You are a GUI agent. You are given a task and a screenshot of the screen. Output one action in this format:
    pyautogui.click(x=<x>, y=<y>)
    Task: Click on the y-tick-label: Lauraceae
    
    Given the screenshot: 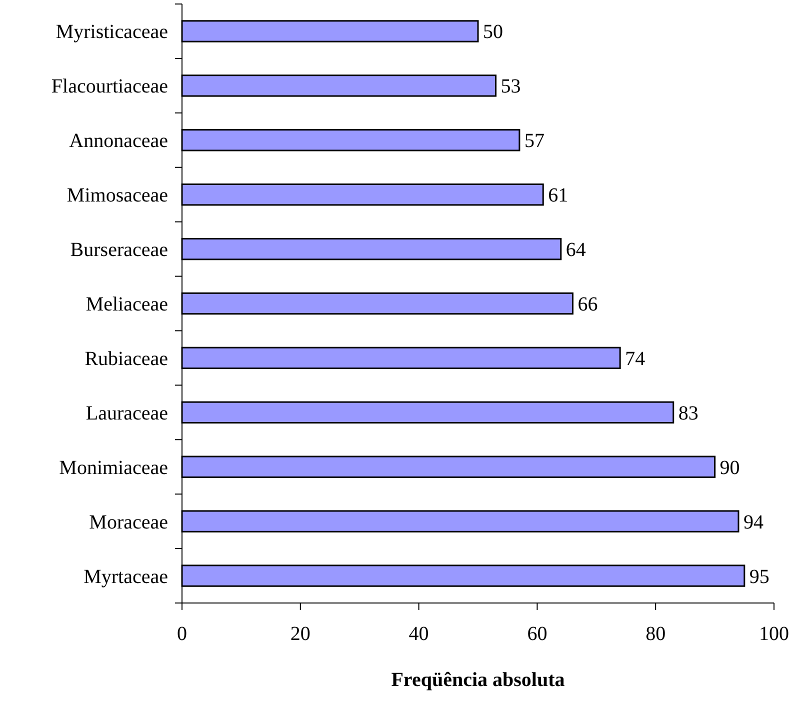 What is the action you would take?
    pyautogui.click(x=127, y=413)
    